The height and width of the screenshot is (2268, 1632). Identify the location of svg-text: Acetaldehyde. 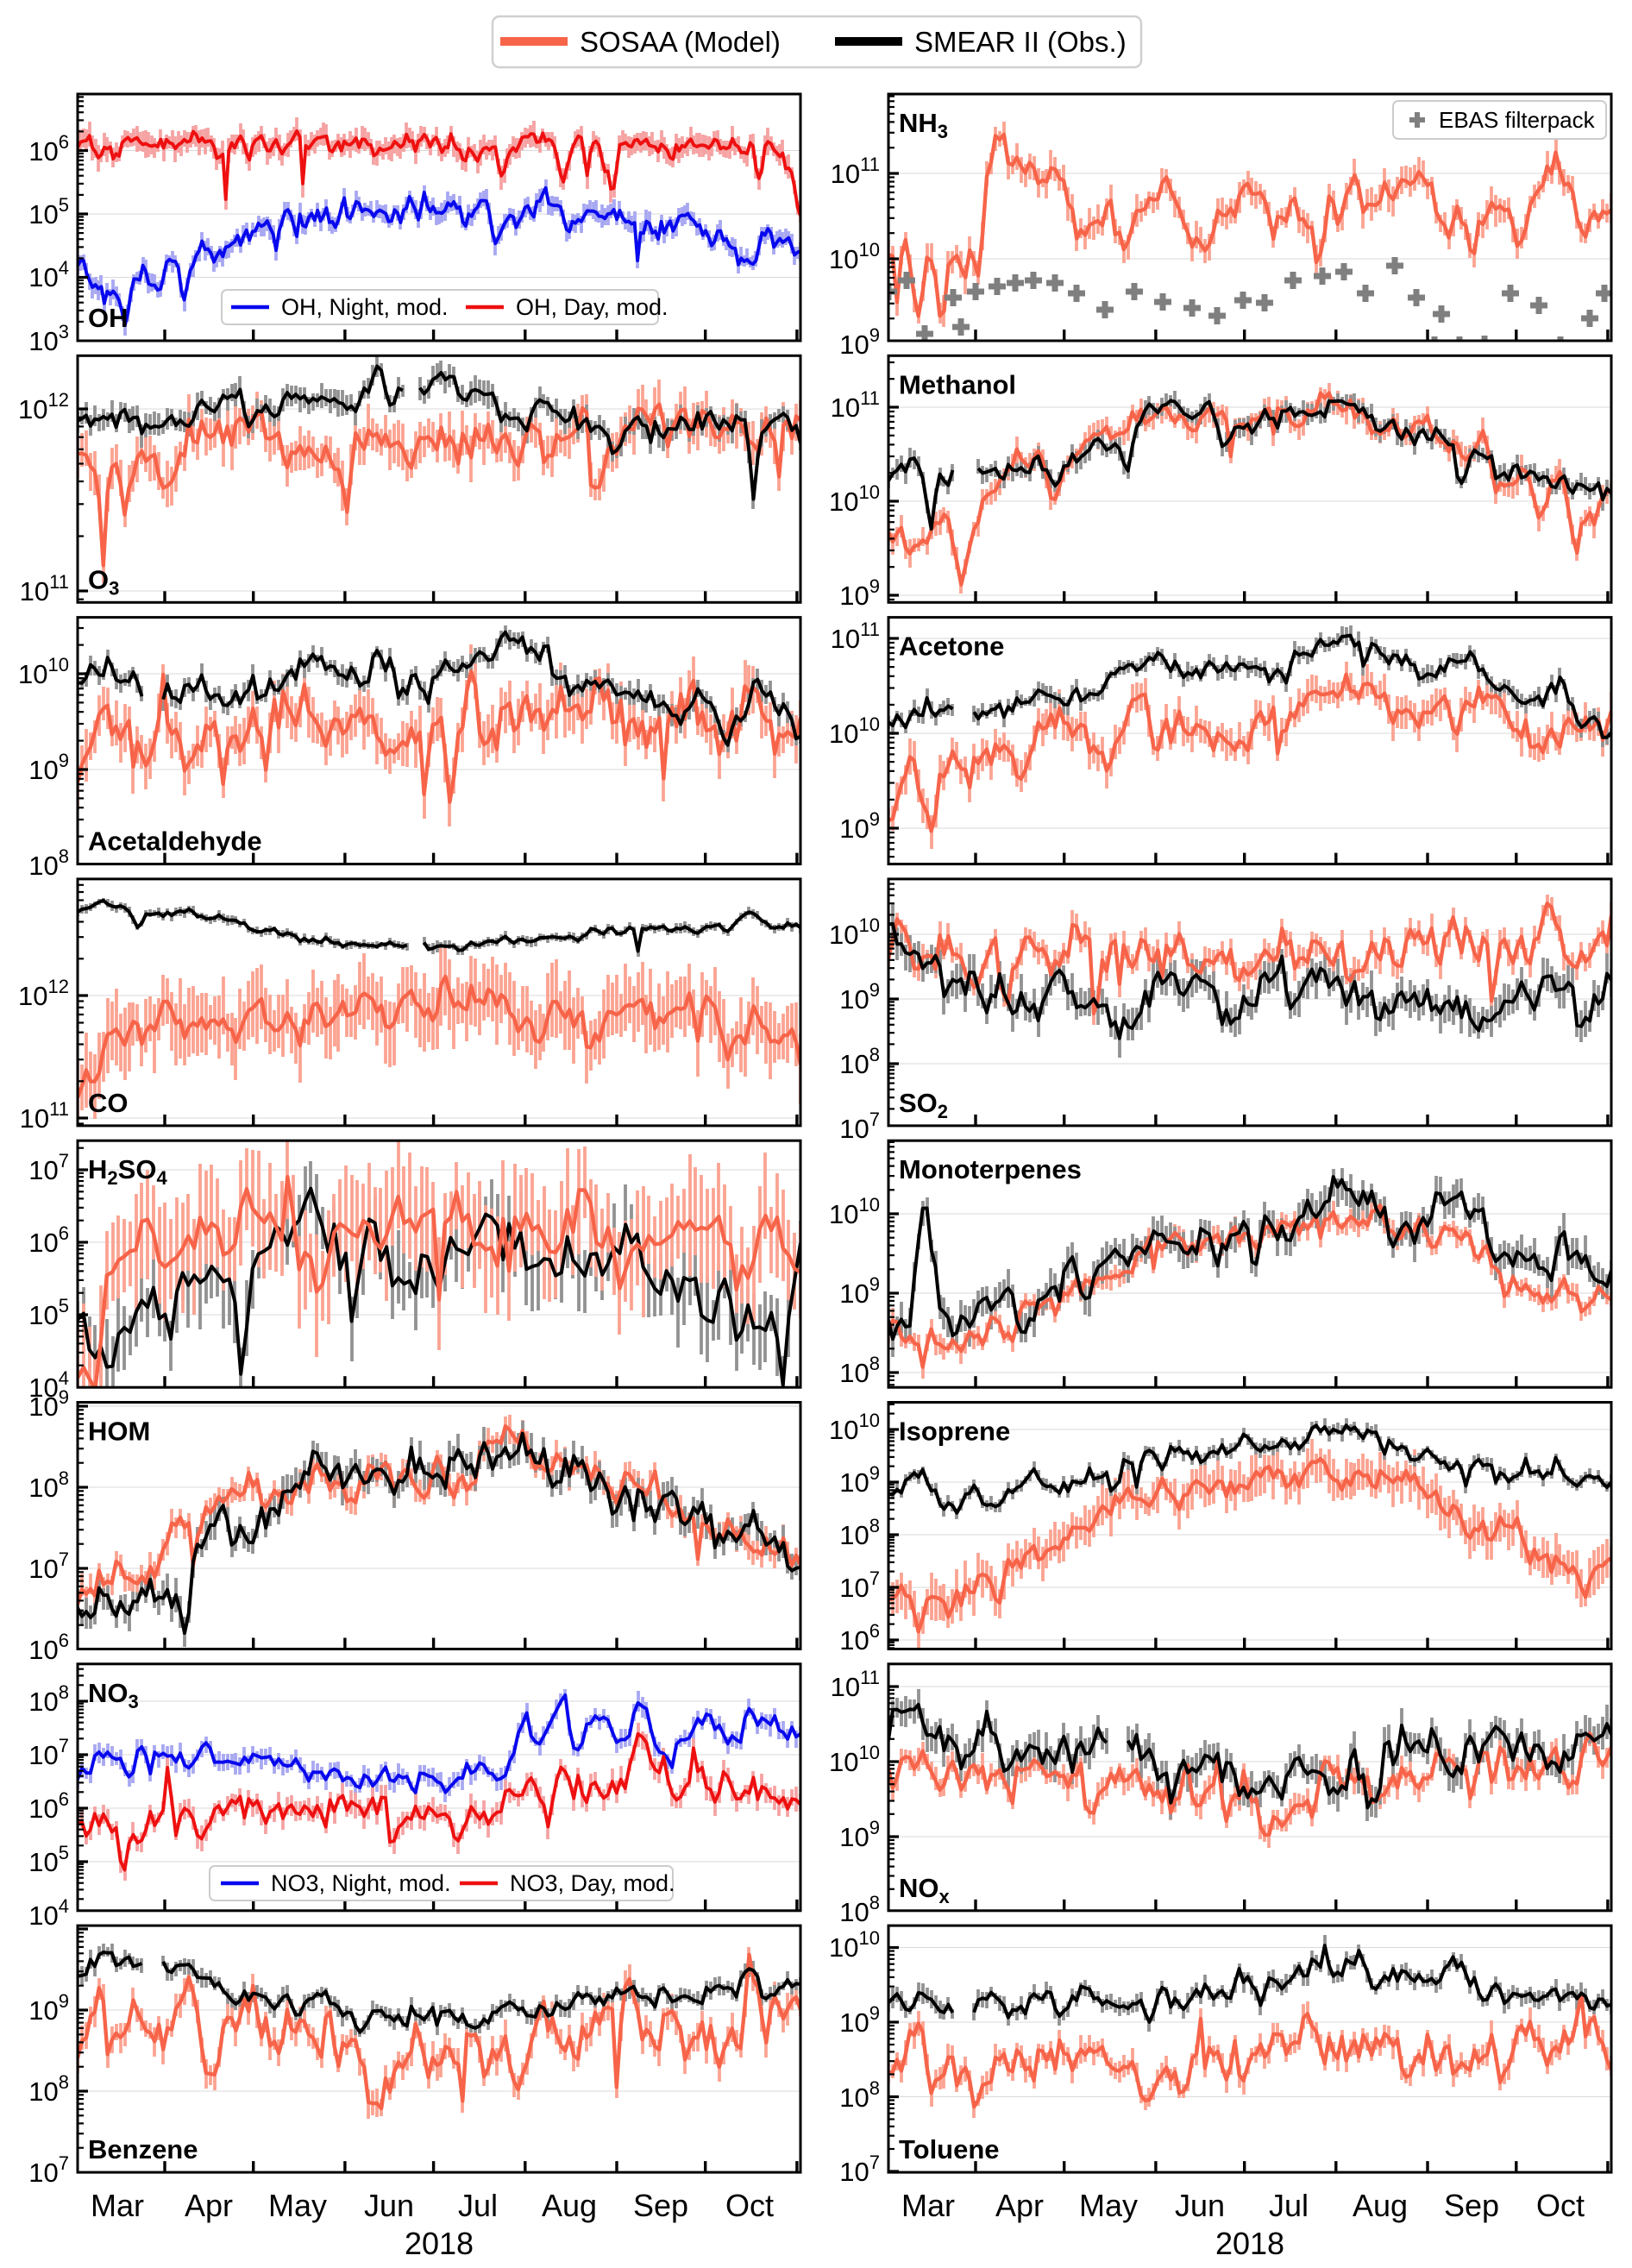
(175, 841).